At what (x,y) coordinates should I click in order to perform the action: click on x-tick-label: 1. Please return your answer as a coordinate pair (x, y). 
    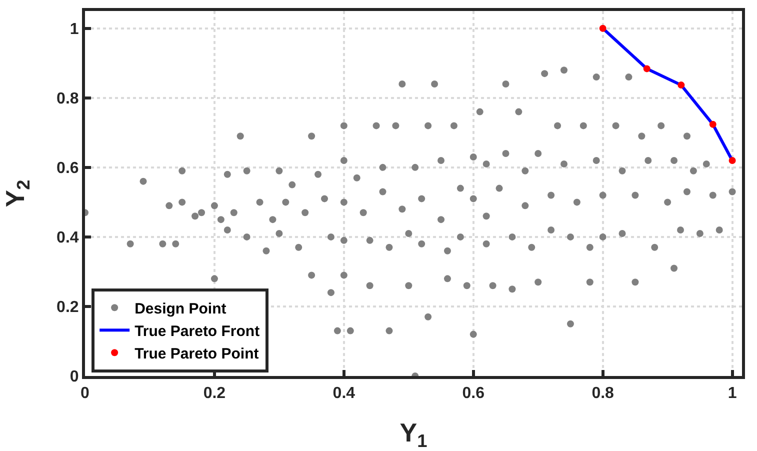
    Looking at the image, I should click on (732, 393).